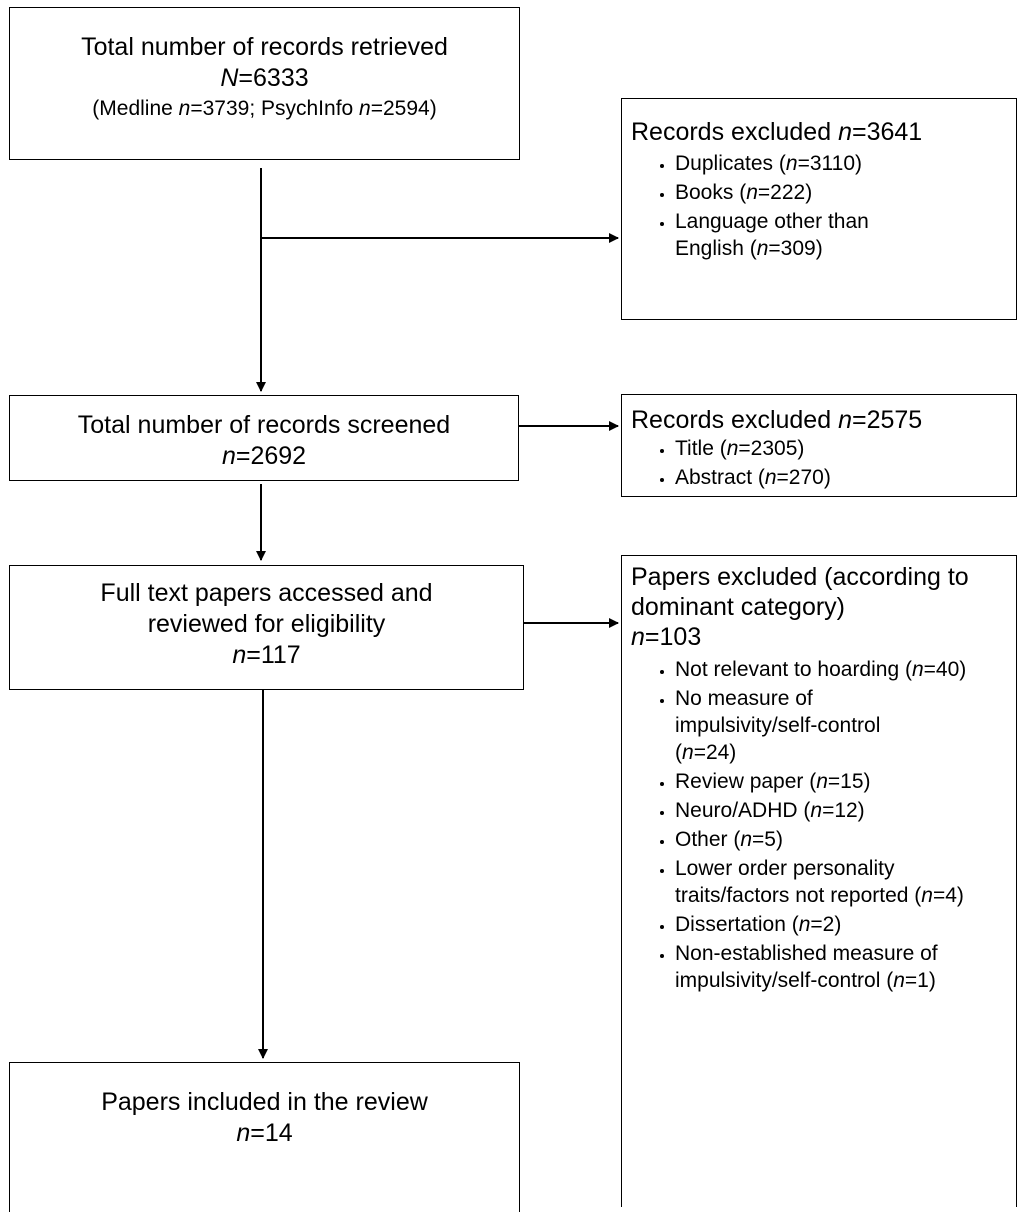 The image size is (1019, 1212). What do you see at coordinates (264, 425) in the screenshot?
I see `records-screened-title: Total number of records screened` at bounding box center [264, 425].